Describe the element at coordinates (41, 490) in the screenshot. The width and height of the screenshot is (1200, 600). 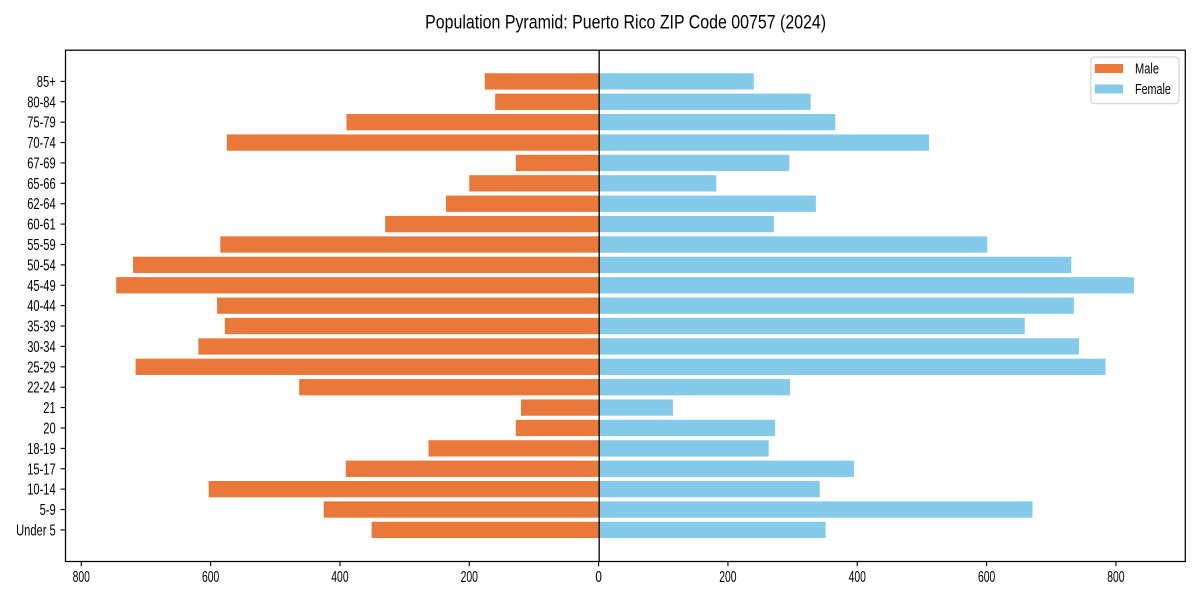
I see `svg-text: 10-14` at that location.